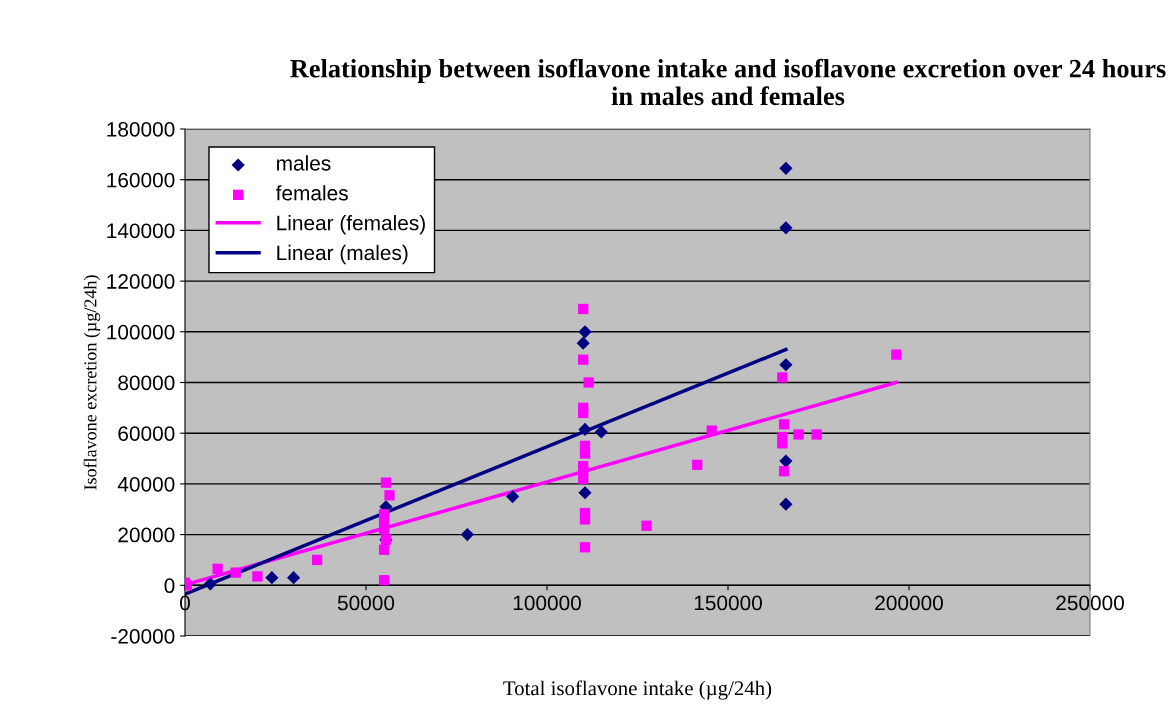 Image resolution: width=1175 pixels, height=718 pixels. What do you see at coordinates (311, 193) in the screenshot?
I see `legend-label: females` at bounding box center [311, 193].